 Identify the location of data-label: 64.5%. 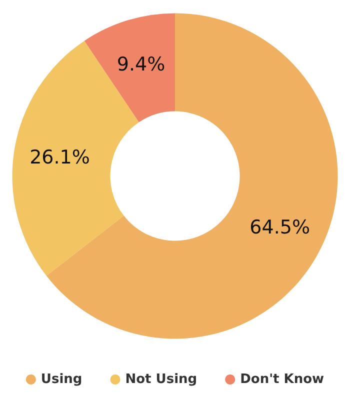
(280, 227).